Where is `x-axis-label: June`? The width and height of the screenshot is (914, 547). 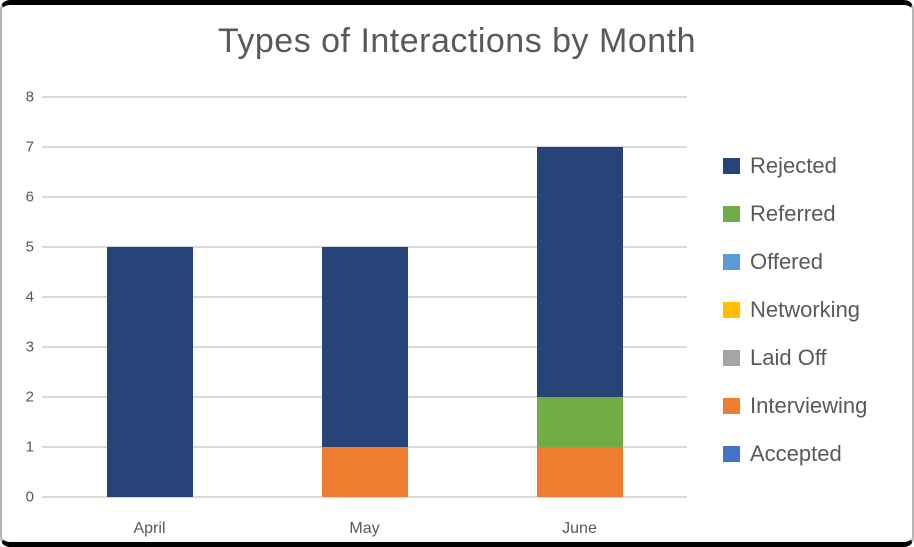
x-axis-label: June is located at coordinates (579, 528).